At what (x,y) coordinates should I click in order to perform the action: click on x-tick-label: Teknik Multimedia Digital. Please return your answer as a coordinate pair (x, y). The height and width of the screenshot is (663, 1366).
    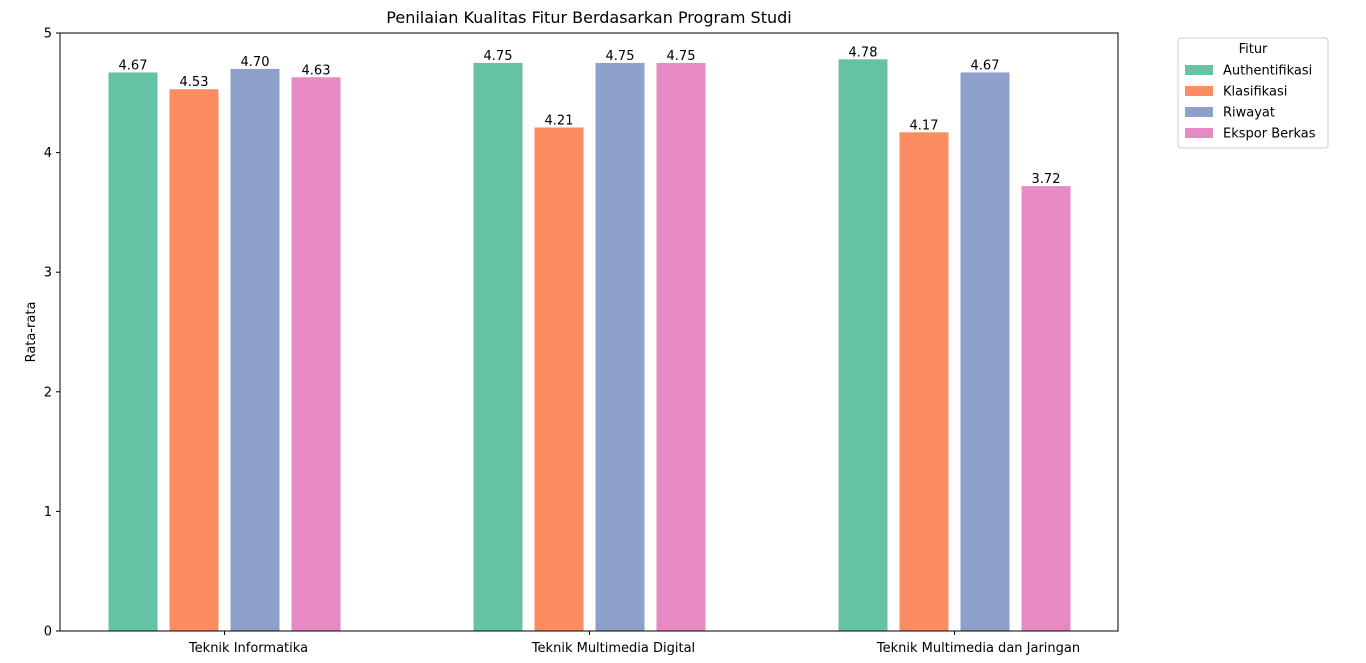
    Looking at the image, I should click on (613, 648).